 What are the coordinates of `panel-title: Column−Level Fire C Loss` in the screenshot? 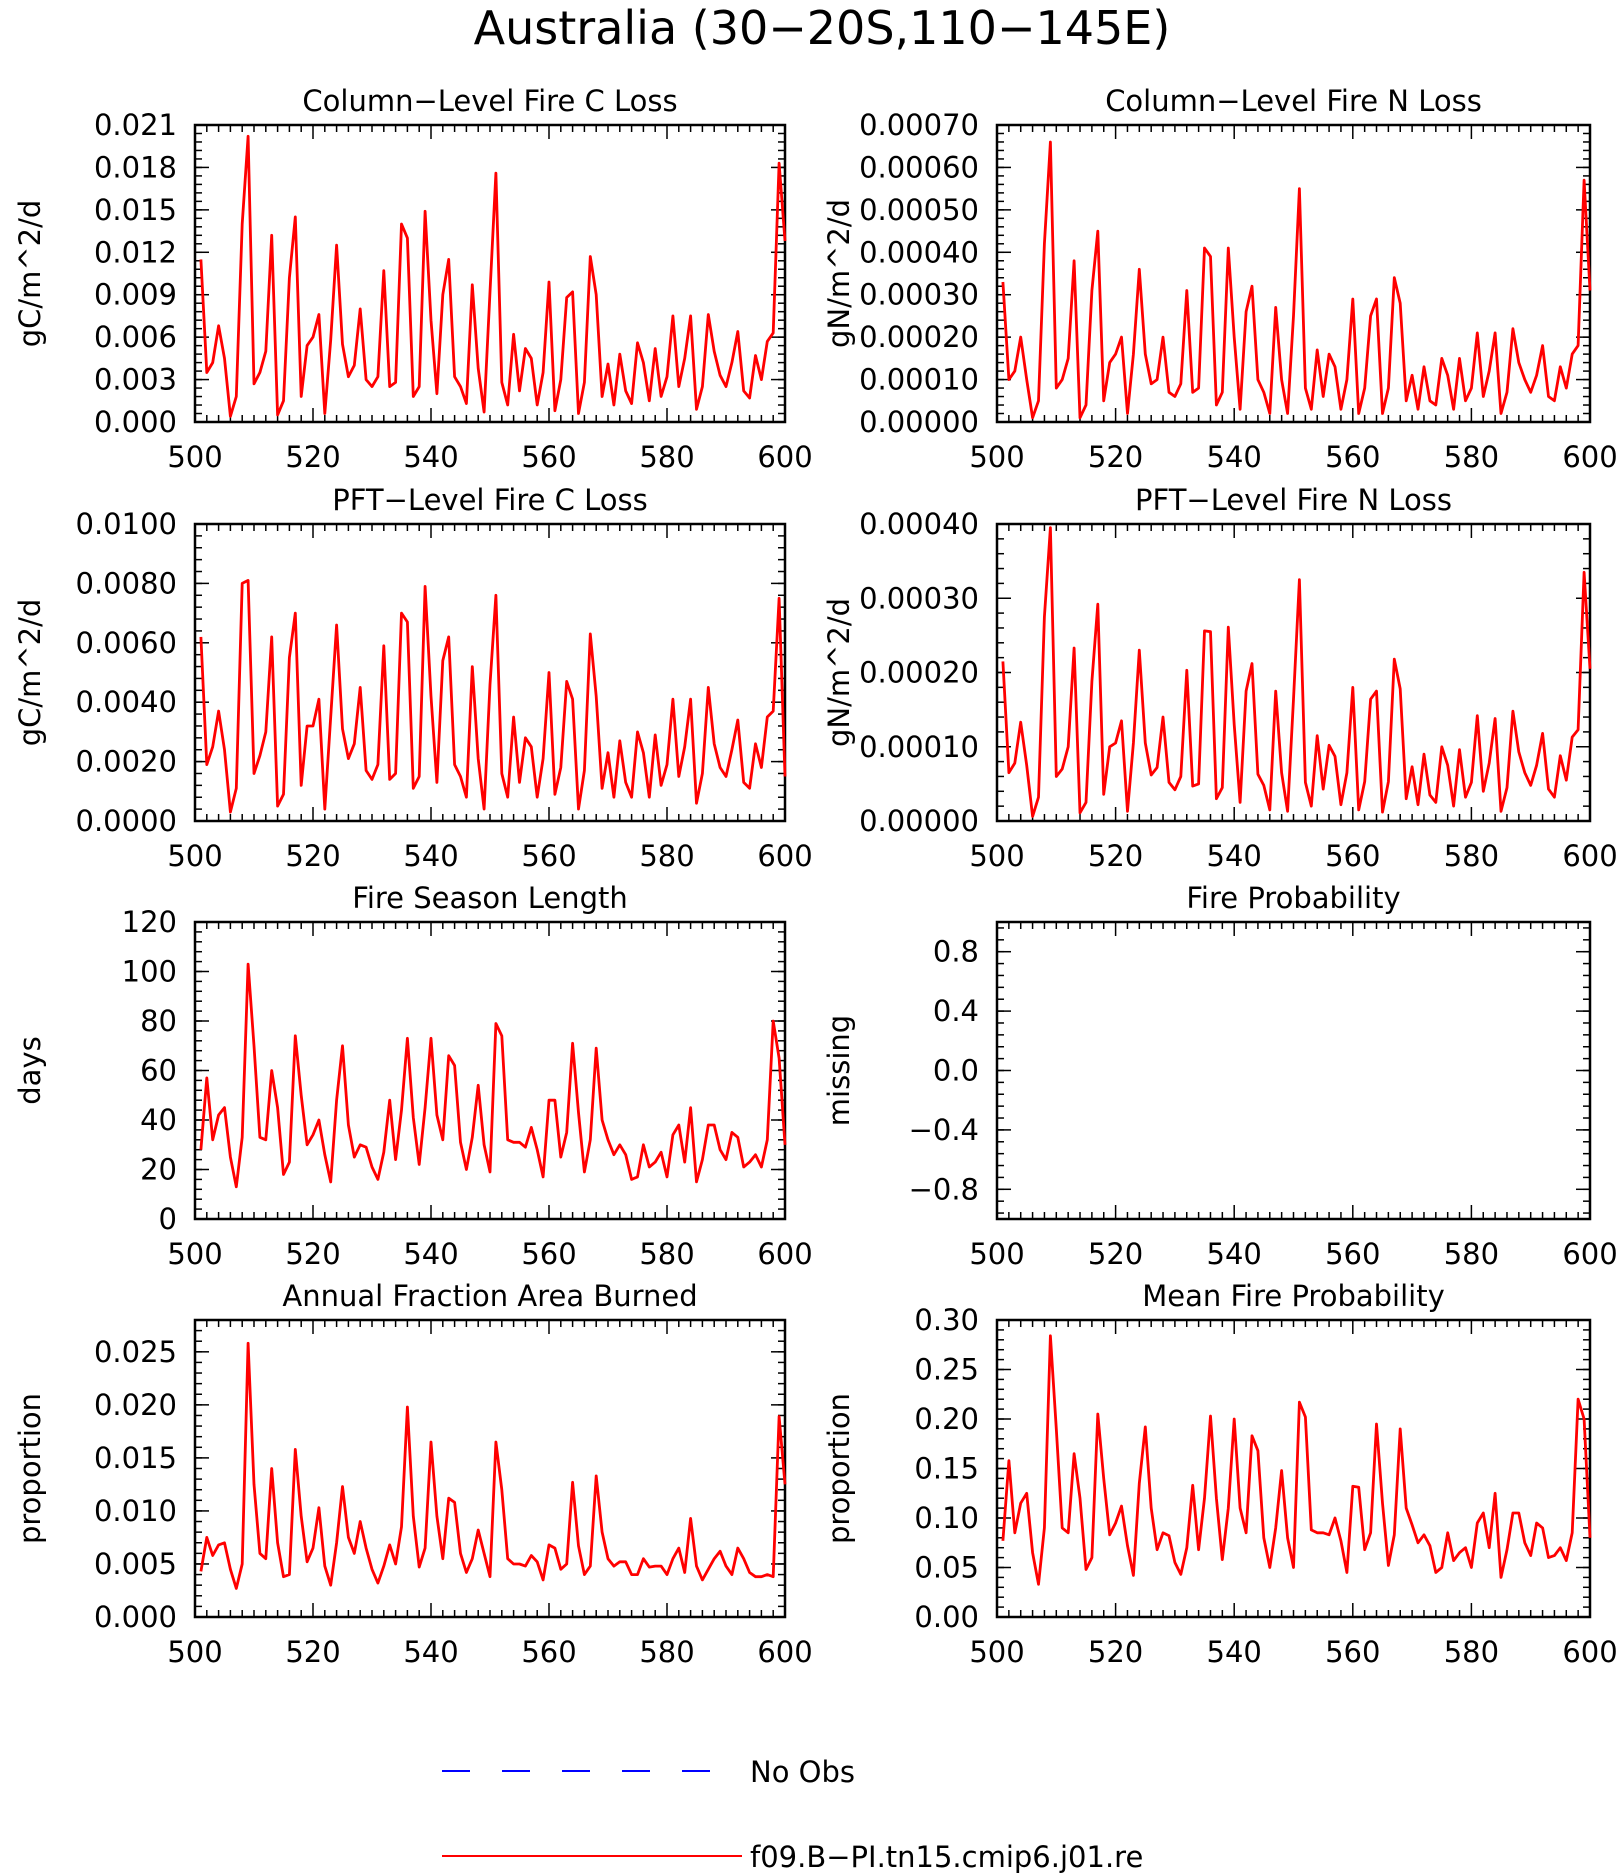 It's located at (489, 101).